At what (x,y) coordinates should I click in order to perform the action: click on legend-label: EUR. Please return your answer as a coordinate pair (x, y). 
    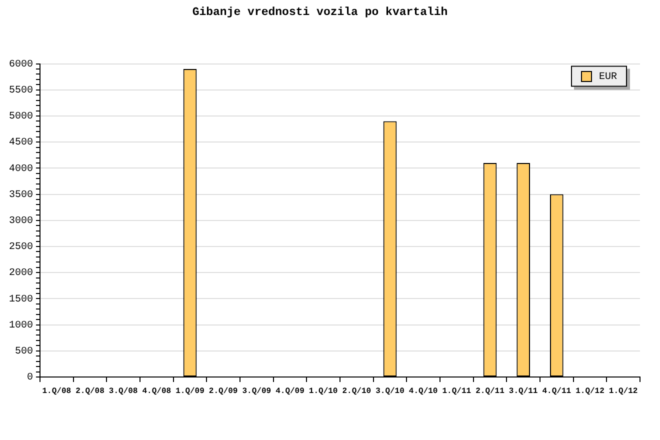
    Looking at the image, I should click on (608, 77).